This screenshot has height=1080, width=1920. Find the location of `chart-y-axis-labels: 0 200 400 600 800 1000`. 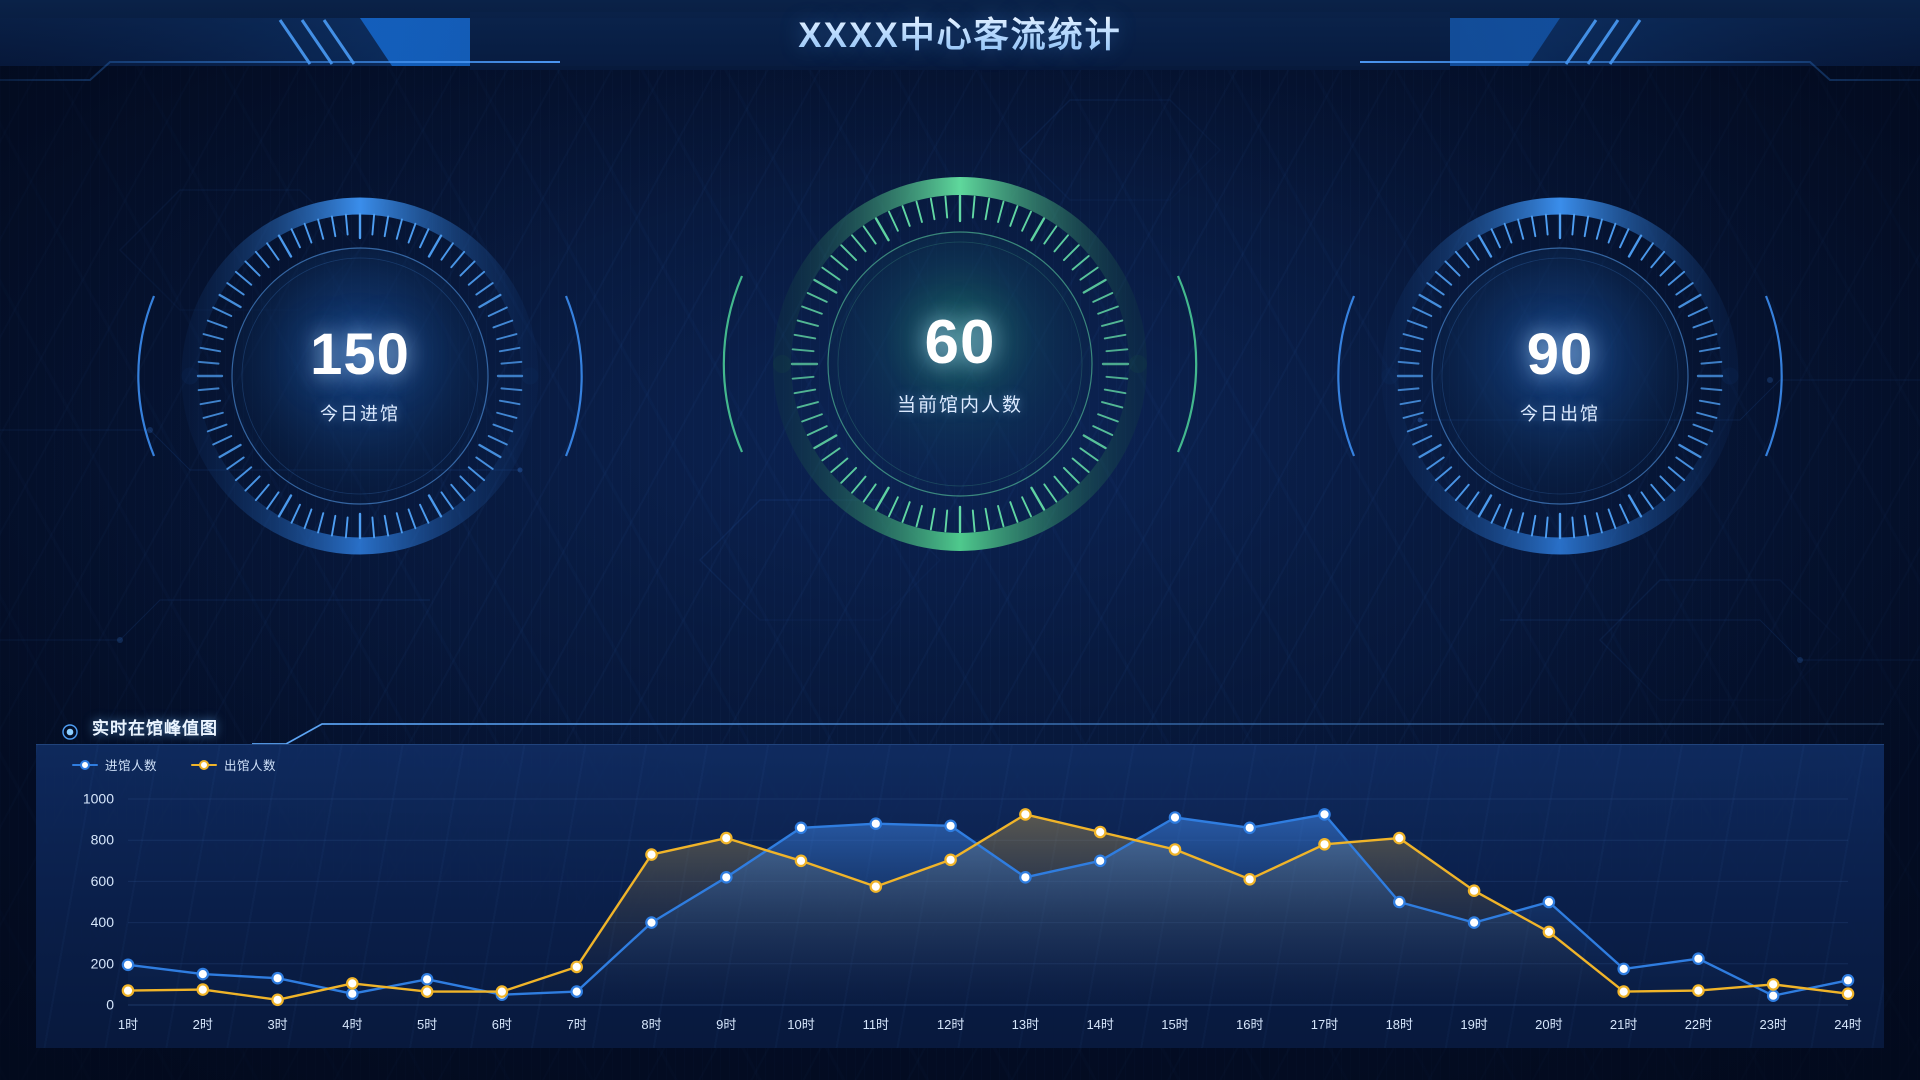

chart-y-axis-labels: 0 200 400 600 800 1000 is located at coordinates (98, 902).